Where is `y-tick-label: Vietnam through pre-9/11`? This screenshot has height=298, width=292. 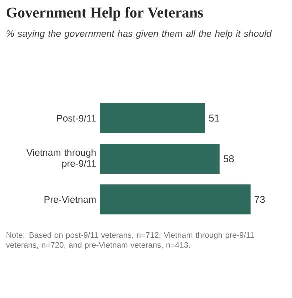 y-tick-label: Vietnam through pre-9/11 is located at coordinates (61, 159).